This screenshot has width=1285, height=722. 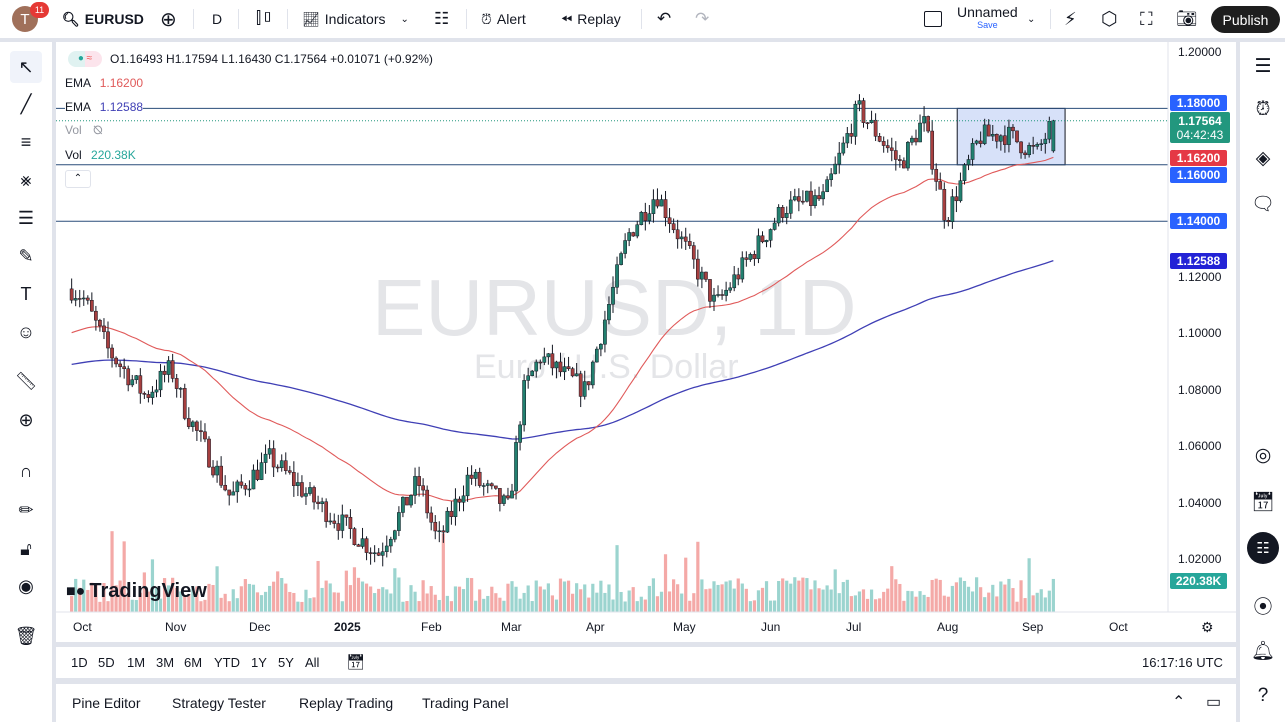 I want to click on undo-icon: ↶, so click(x=664, y=18).